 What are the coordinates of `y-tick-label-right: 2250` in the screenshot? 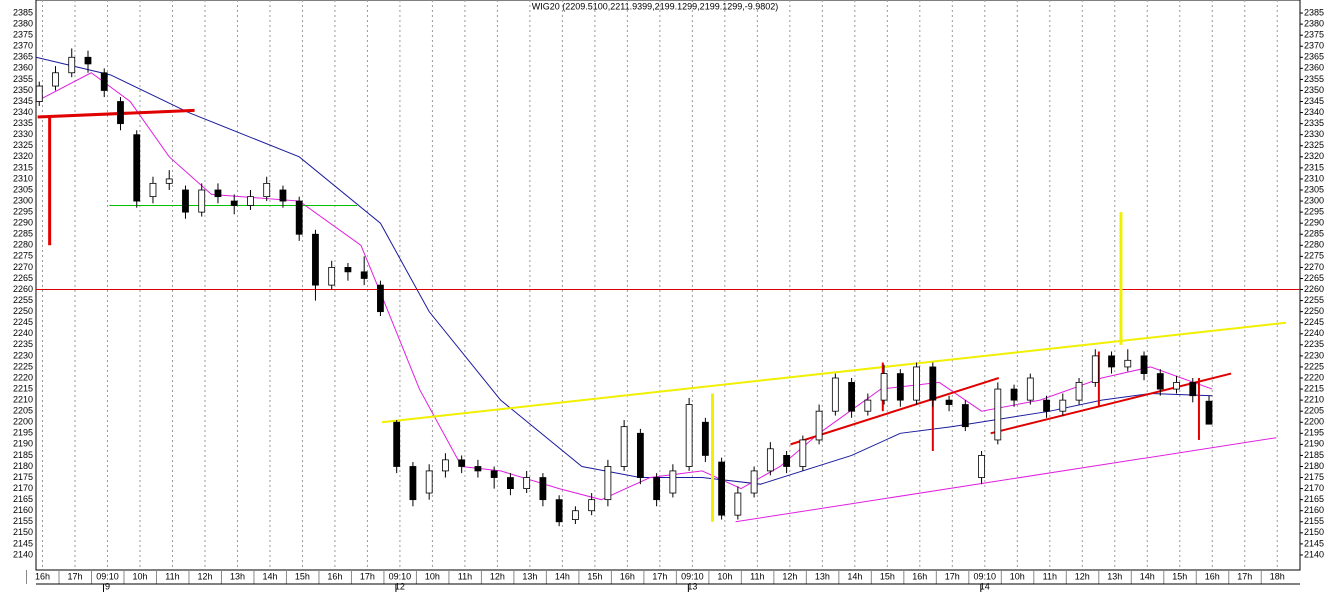 It's located at (1314, 311).